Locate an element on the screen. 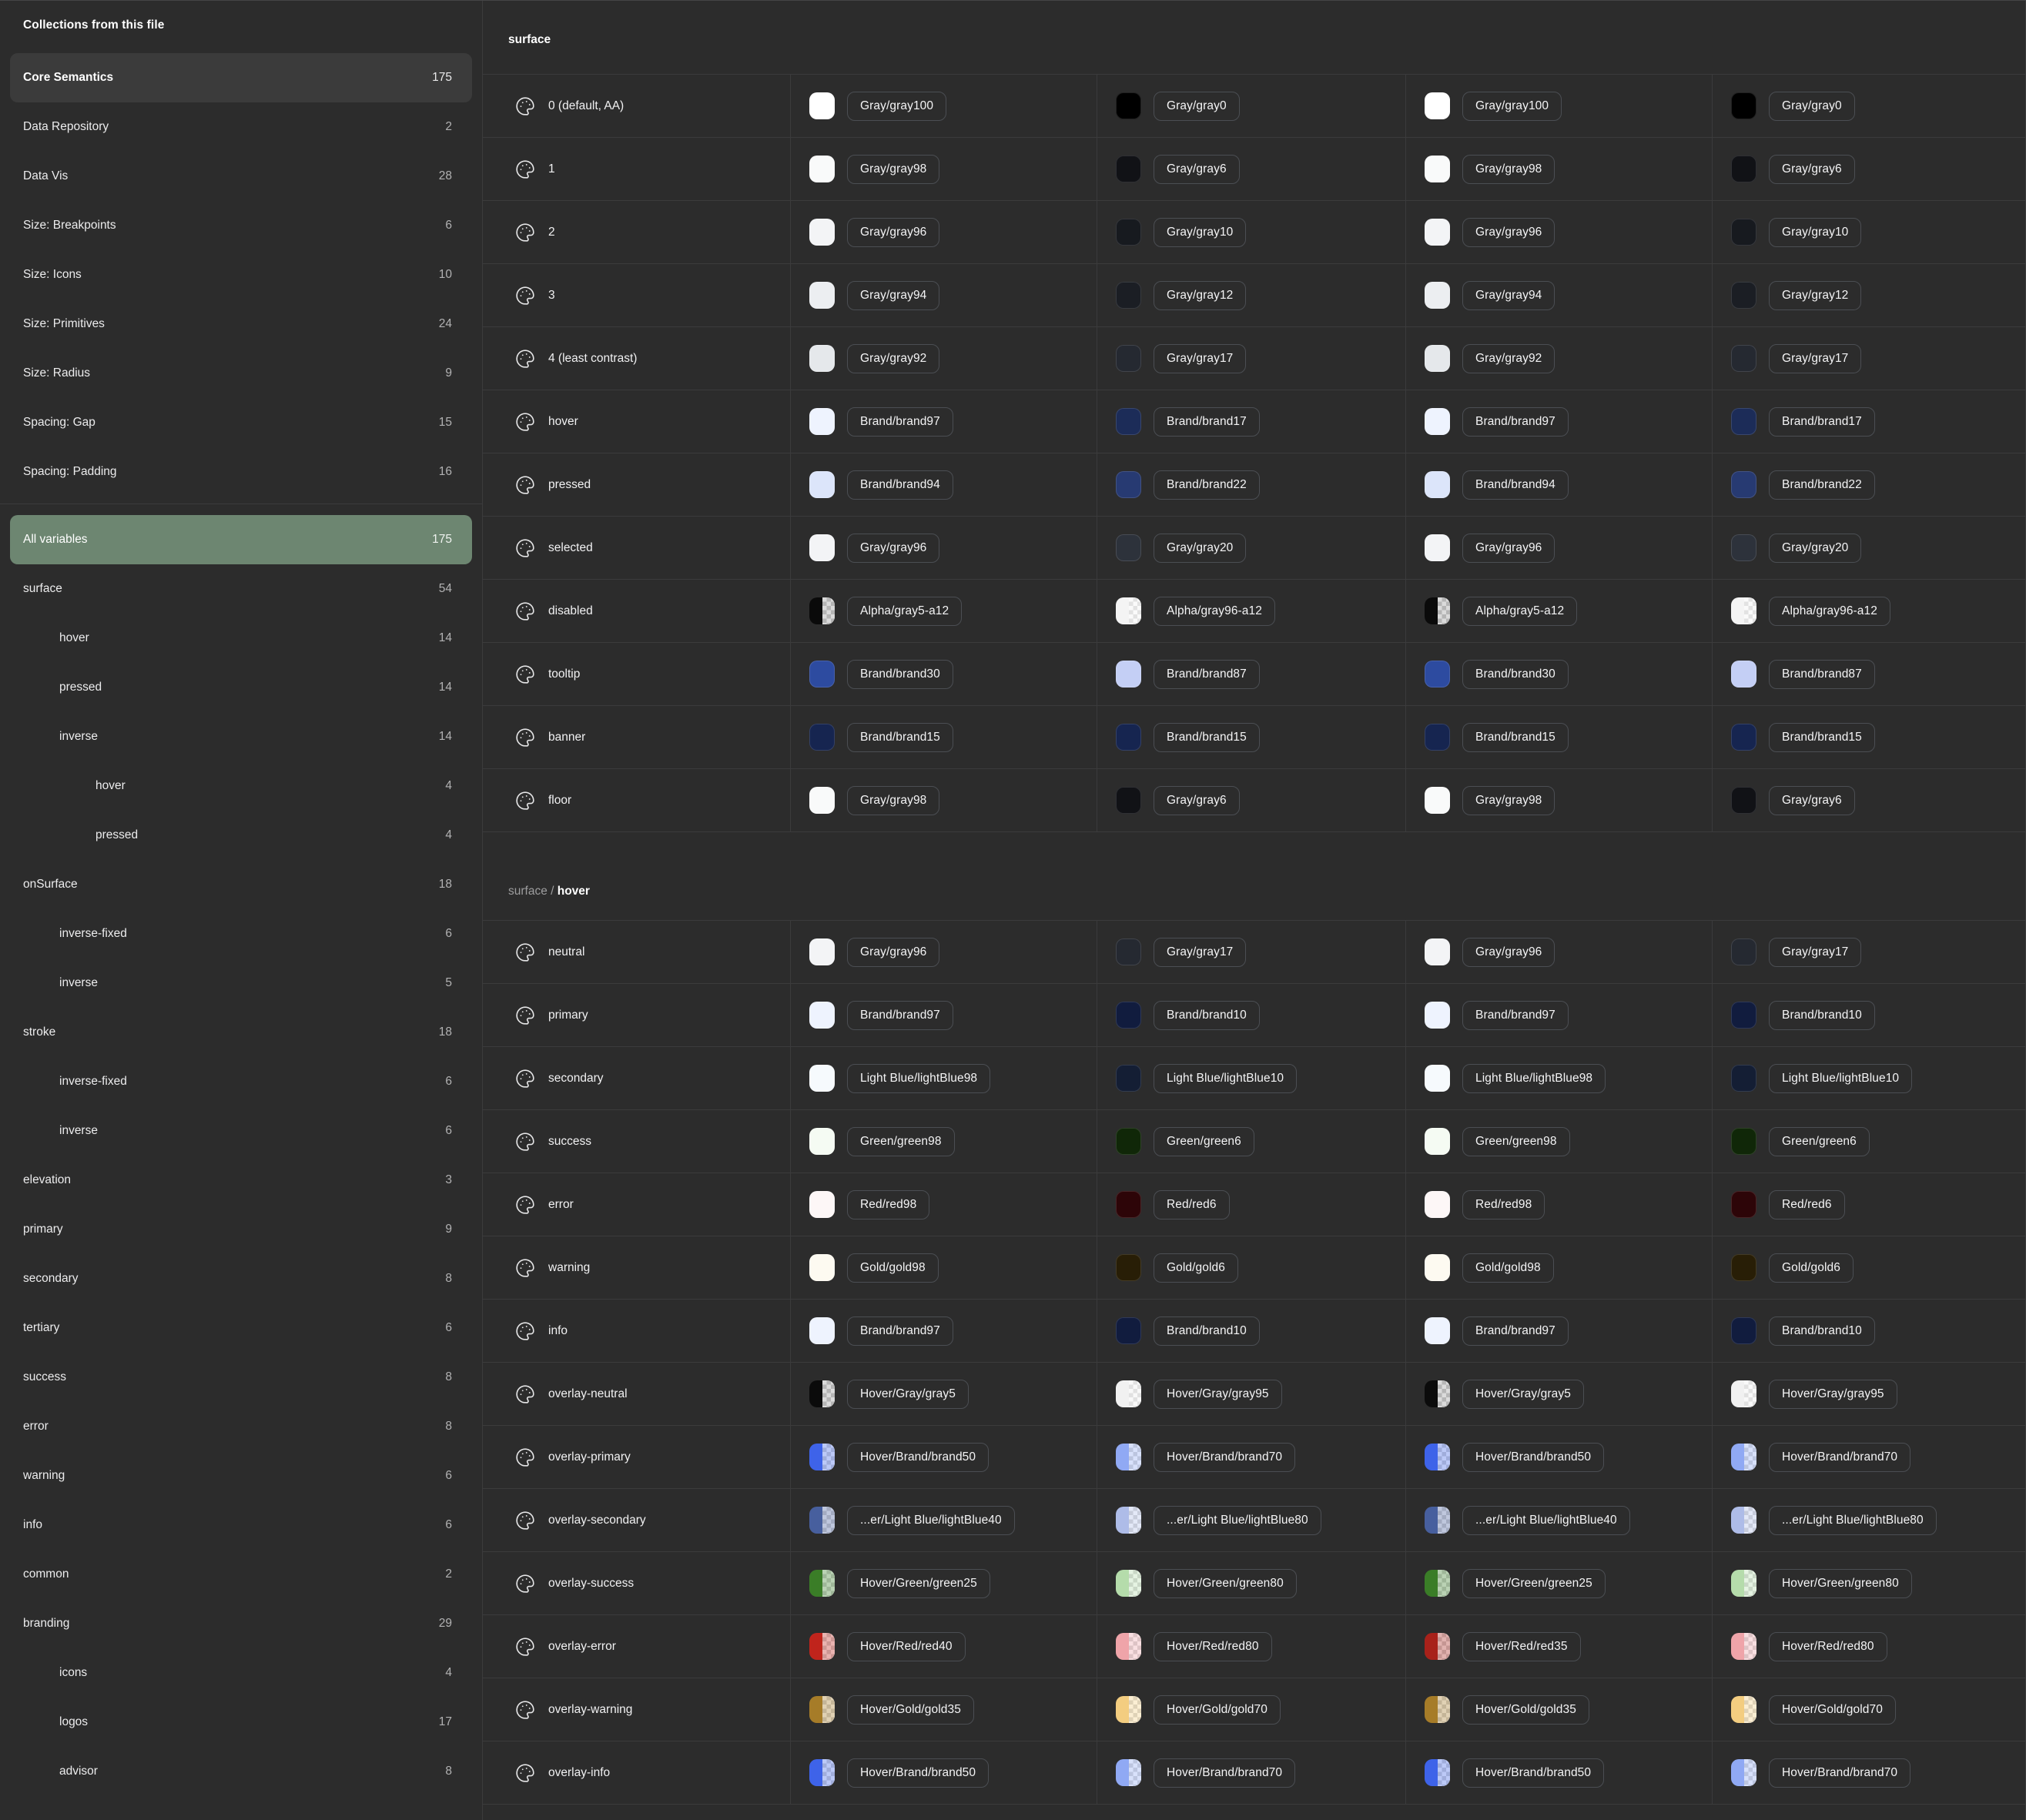  variable-alias-pill: Red/red6 is located at coordinates (1192, 1204).